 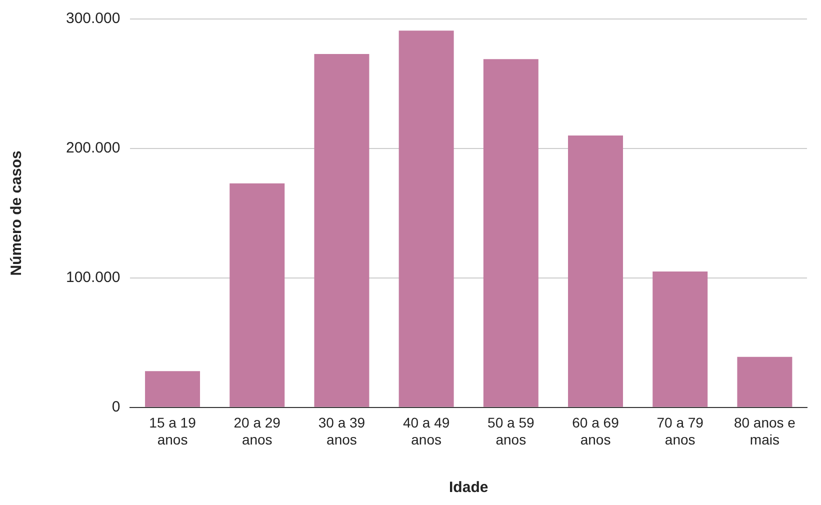 I want to click on x-tick-label: 60 a 69 anos, so click(x=596, y=431).